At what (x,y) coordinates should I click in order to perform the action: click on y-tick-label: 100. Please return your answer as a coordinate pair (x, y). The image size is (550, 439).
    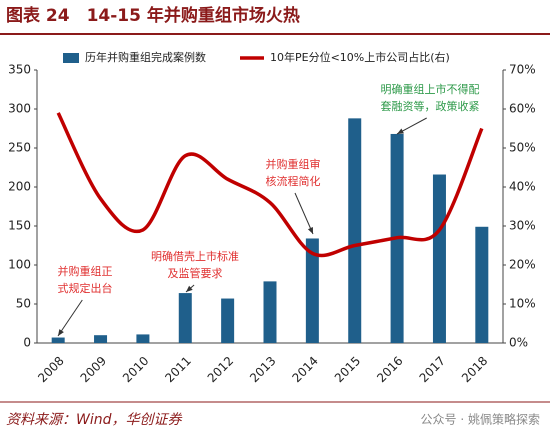
    Looking at the image, I should click on (19, 265).